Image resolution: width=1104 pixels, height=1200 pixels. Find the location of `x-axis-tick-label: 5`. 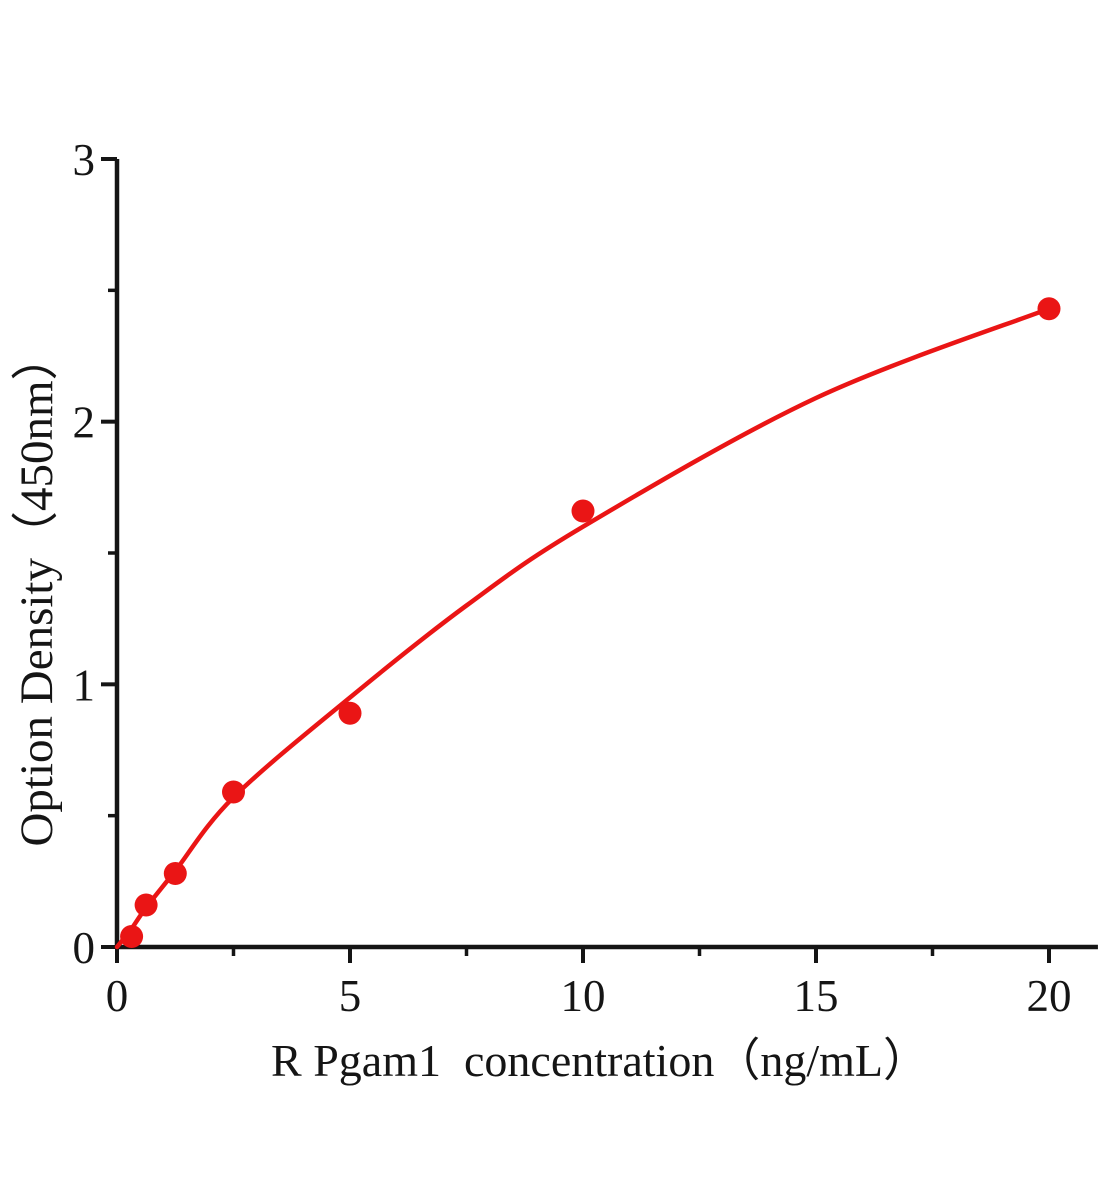

x-axis-tick-label: 5 is located at coordinates (350, 996).